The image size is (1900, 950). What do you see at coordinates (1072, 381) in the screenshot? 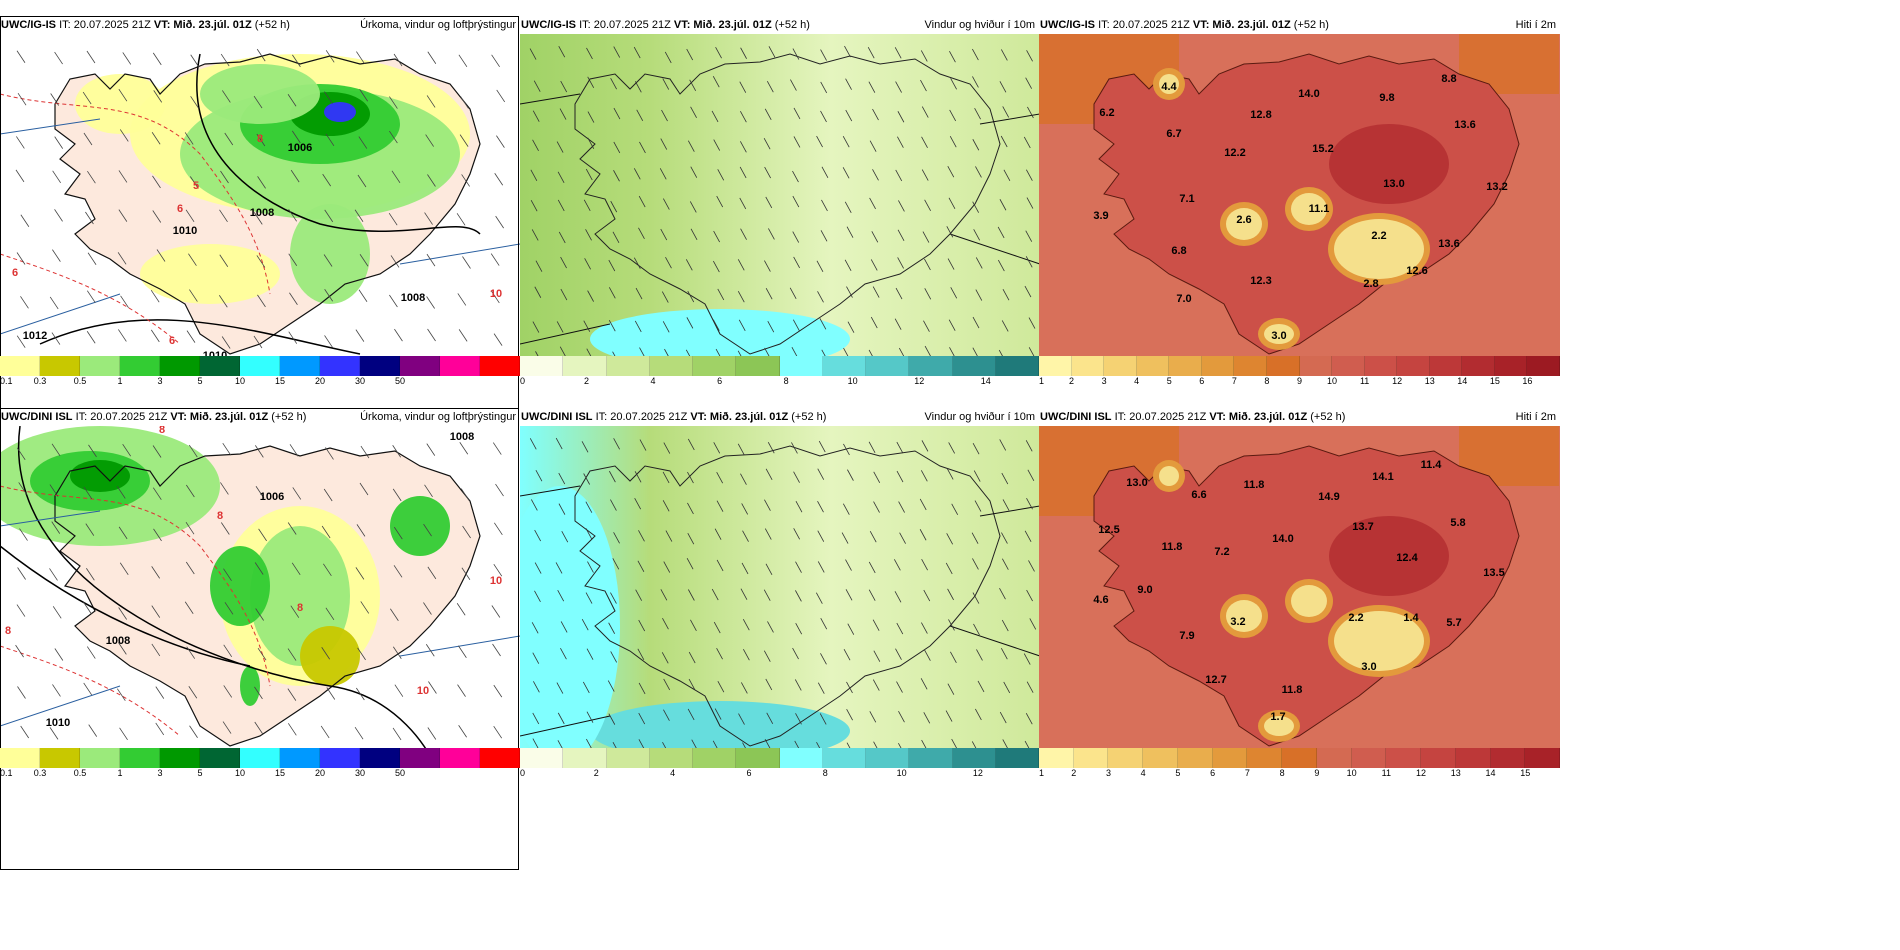
I see `colorbar-tick: 2` at bounding box center [1072, 381].